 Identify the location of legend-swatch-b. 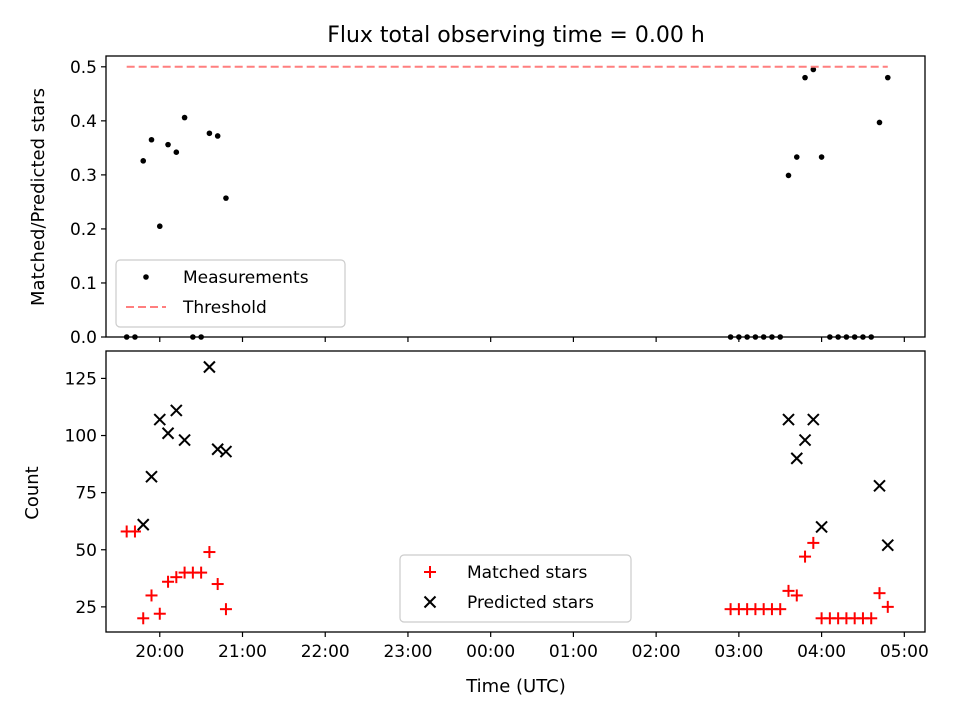
(430, 602).